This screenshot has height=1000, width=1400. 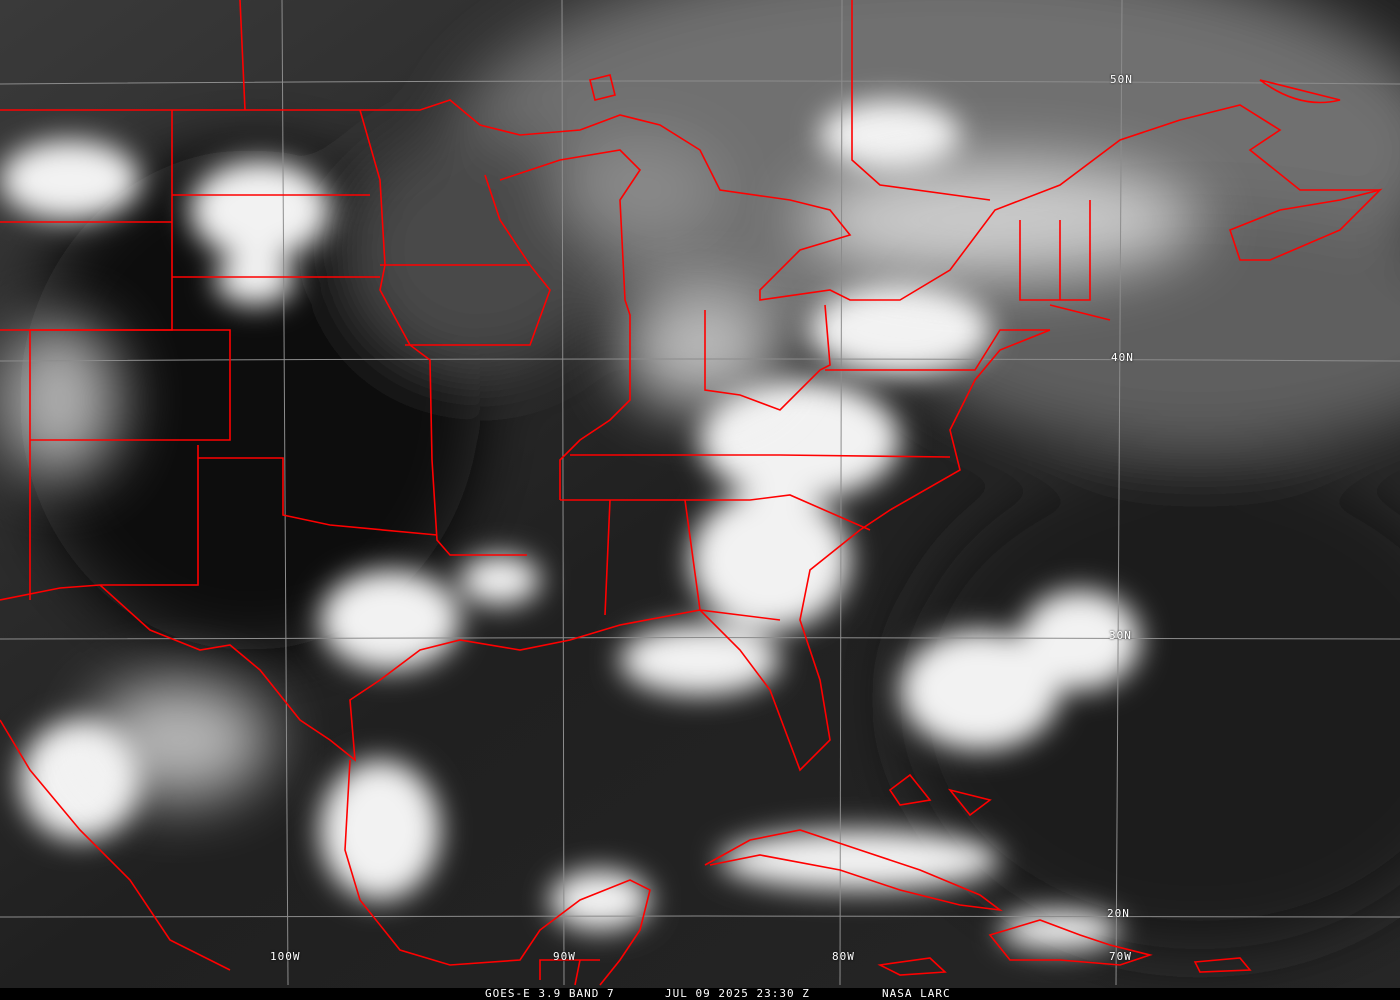 I want to click on lat-label-50n: 50N, so click(x=1121, y=79).